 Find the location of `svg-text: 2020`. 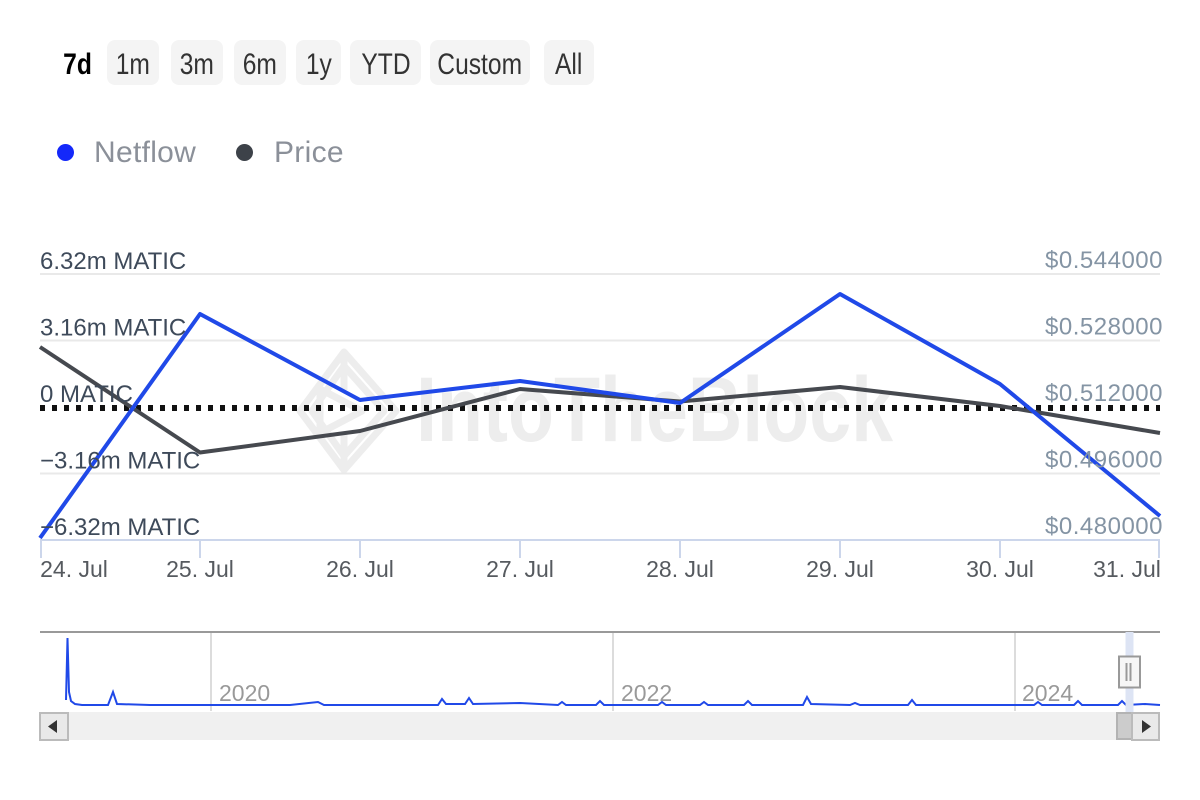

svg-text: 2020 is located at coordinates (244, 693).